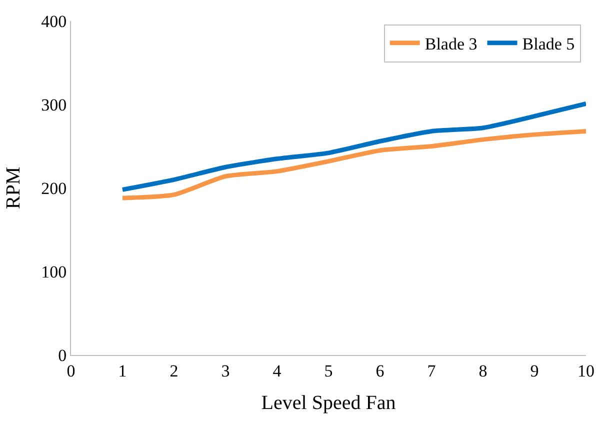 This screenshot has height=421, width=614. I want to click on line-series, so click(353, 164).